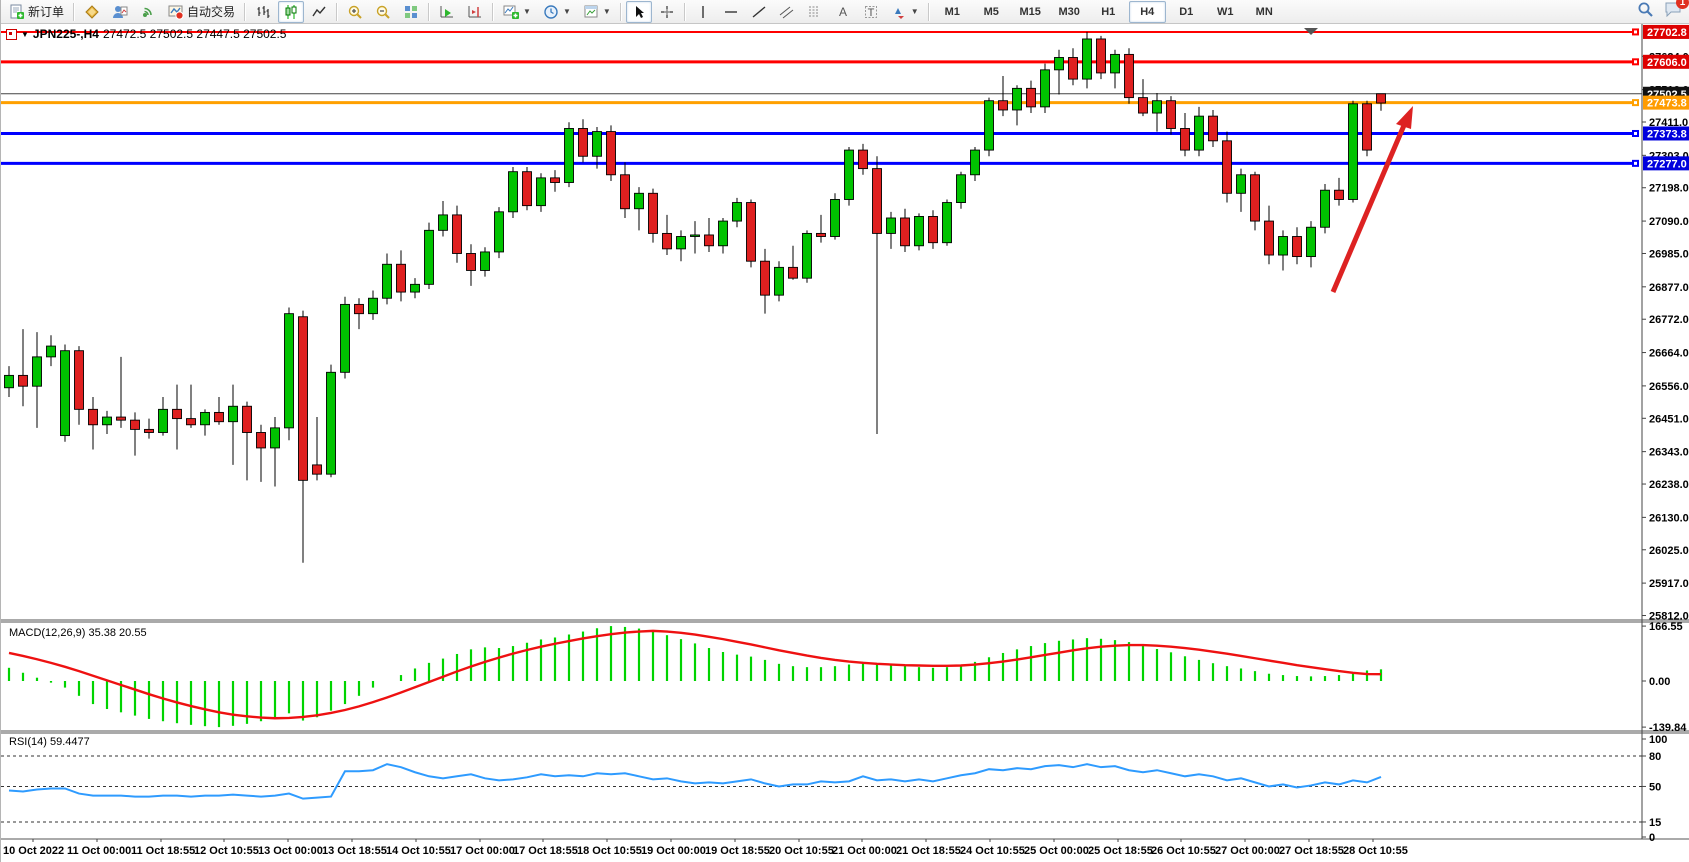 This screenshot has height=862, width=1689. What do you see at coordinates (991, 11) in the screenshot?
I see `timeframe-m5-button: M5` at bounding box center [991, 11].